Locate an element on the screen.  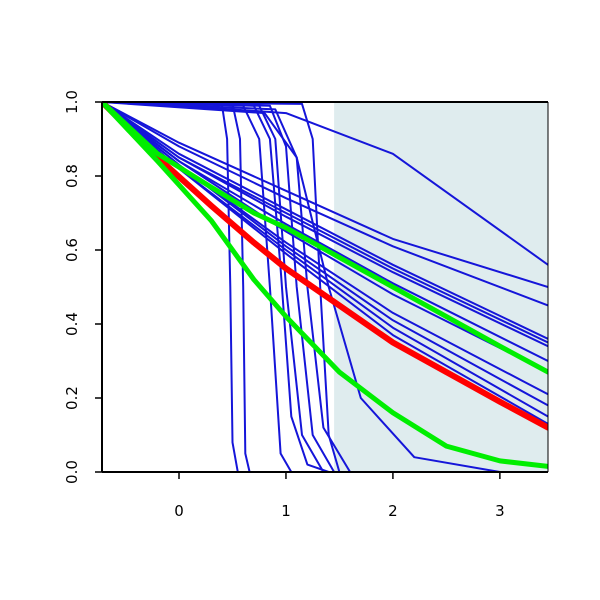
y-tick-label: 1.0 is located at coordinates (72, 102).